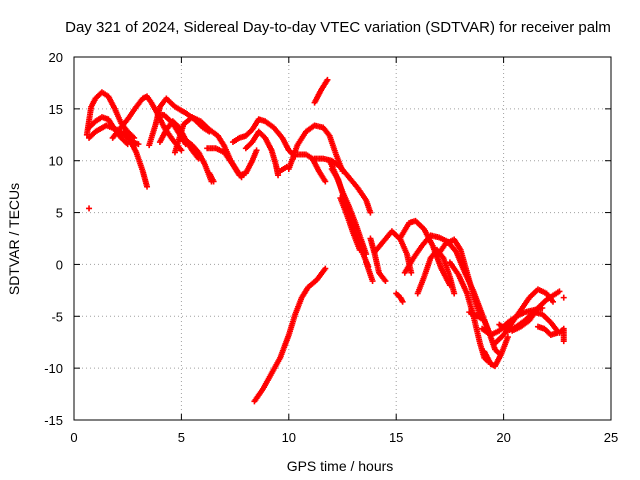  I want to click on x-tick-label: 15, so click(396, 437).